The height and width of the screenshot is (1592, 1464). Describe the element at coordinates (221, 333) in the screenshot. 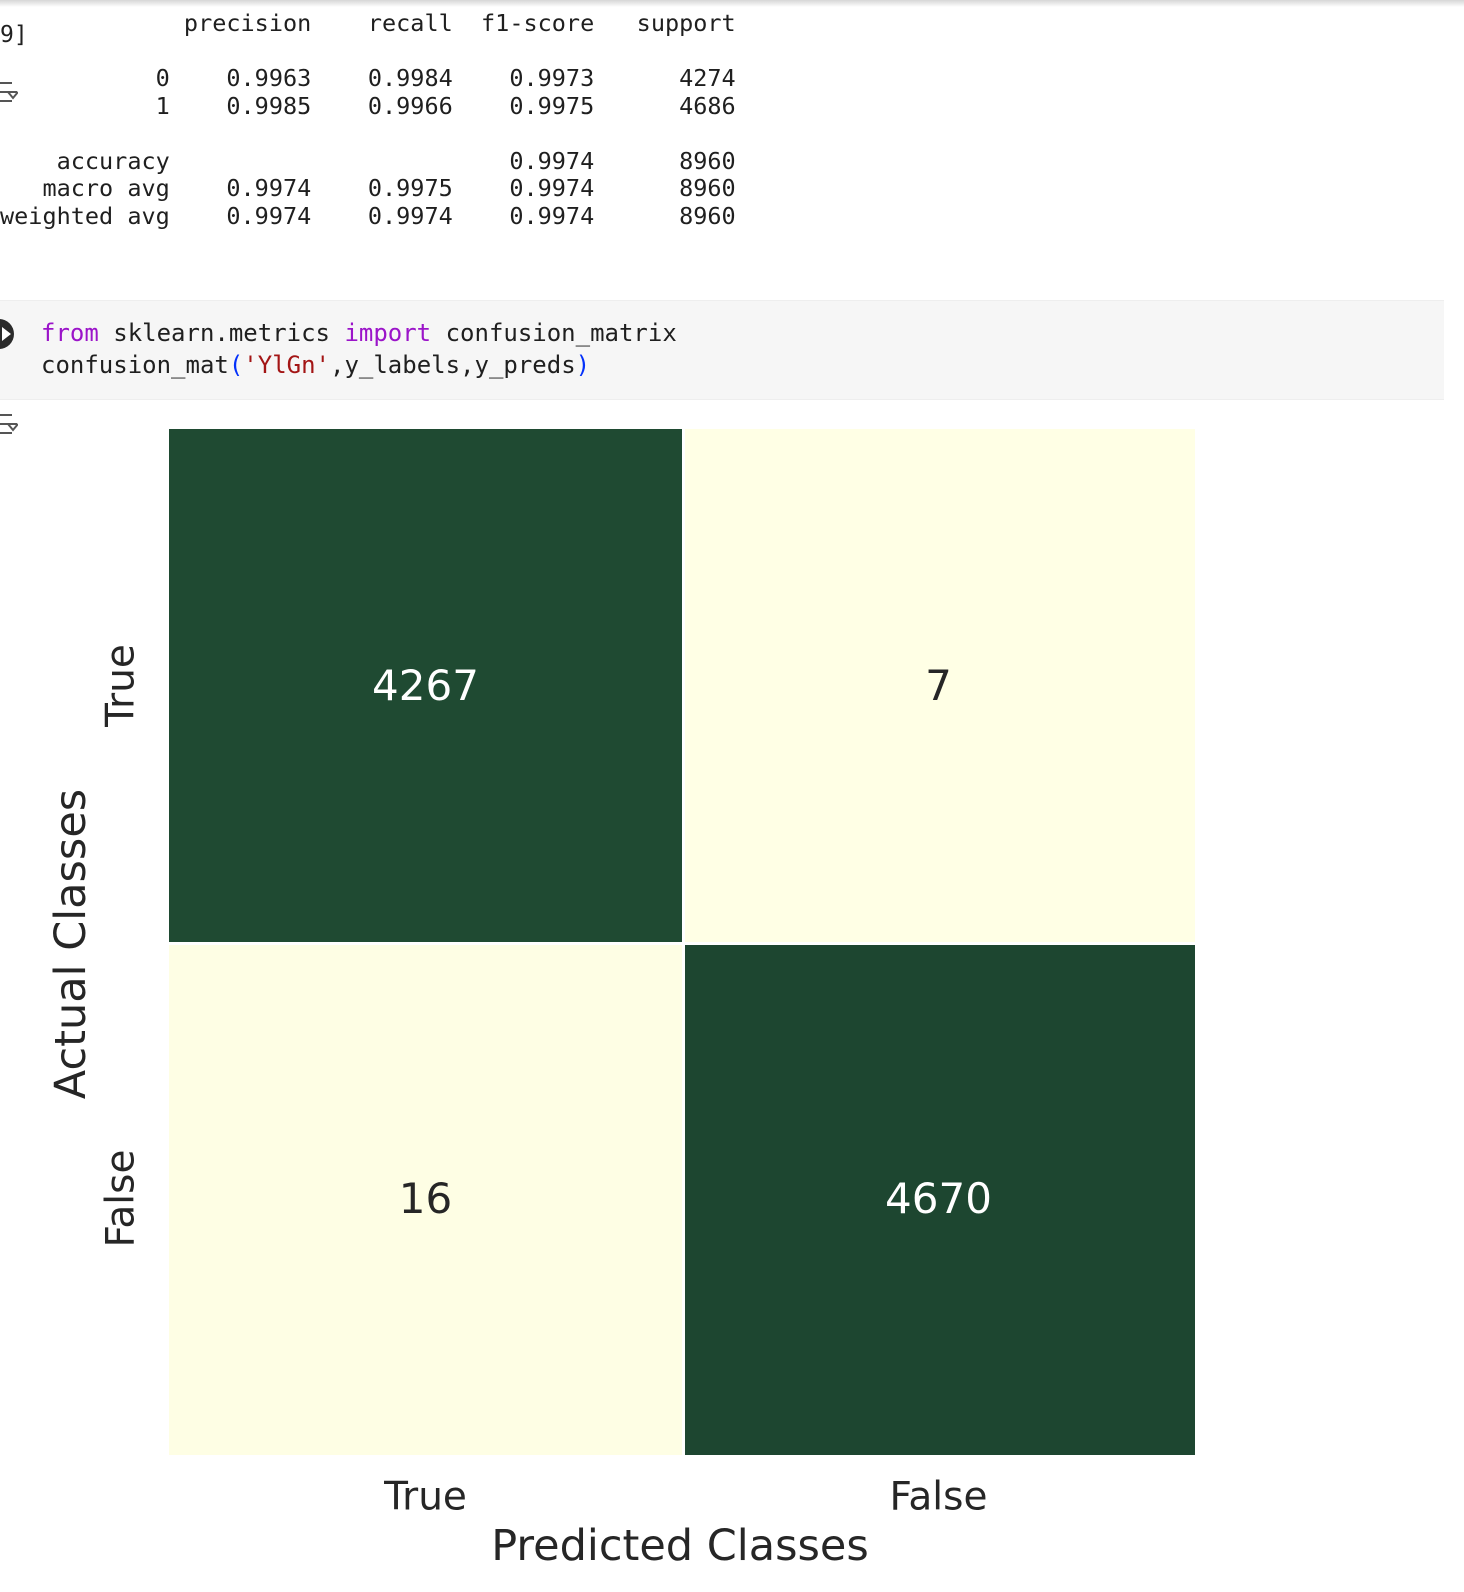

I see `module-name: sklearn.metrics` at that location.